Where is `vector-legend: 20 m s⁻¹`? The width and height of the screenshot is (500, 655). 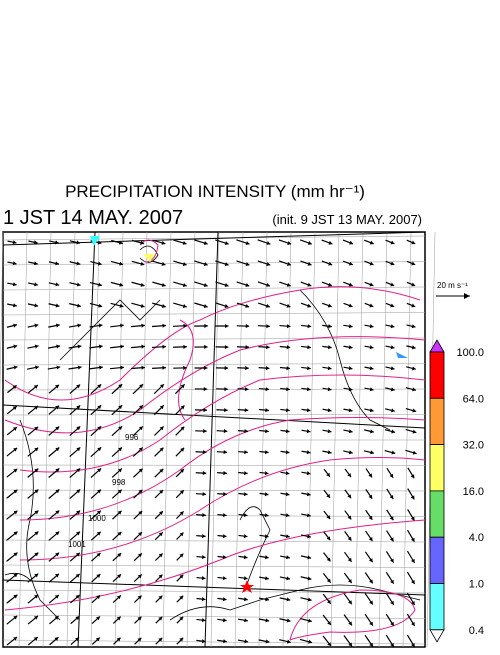
vector-legend: 20 m s⁻¹ is located at coordinates (453, 290).